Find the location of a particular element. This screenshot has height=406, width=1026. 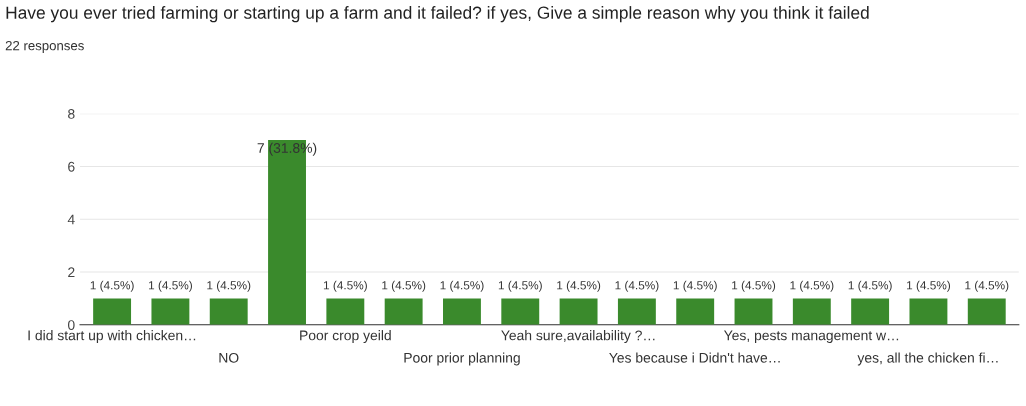

chart-title: Have you ever tried farming or starting up a farm and it failed? if yes, Give a simple reason why you think it failed is located at coordinates (437, 14).